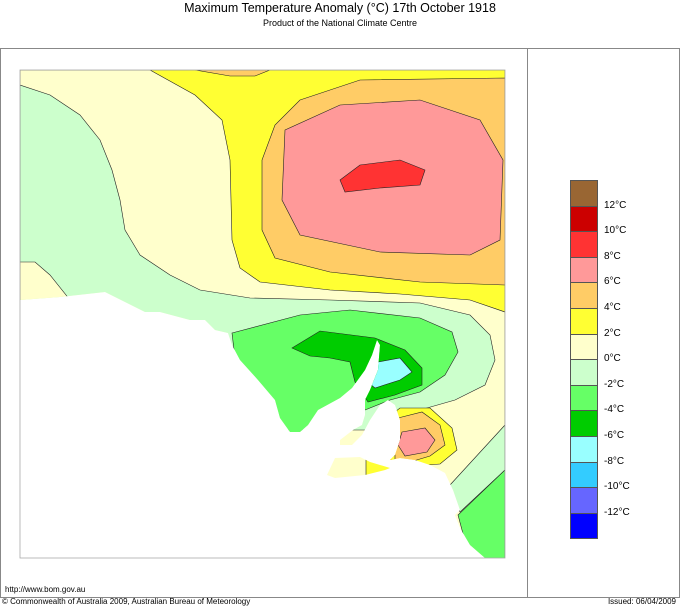 Image resolution: width=680 pixels, height=608 pixels. Describe the element at coordinates (614, 410) in the screenshot. I see `legend-label: -4°C` at that location.